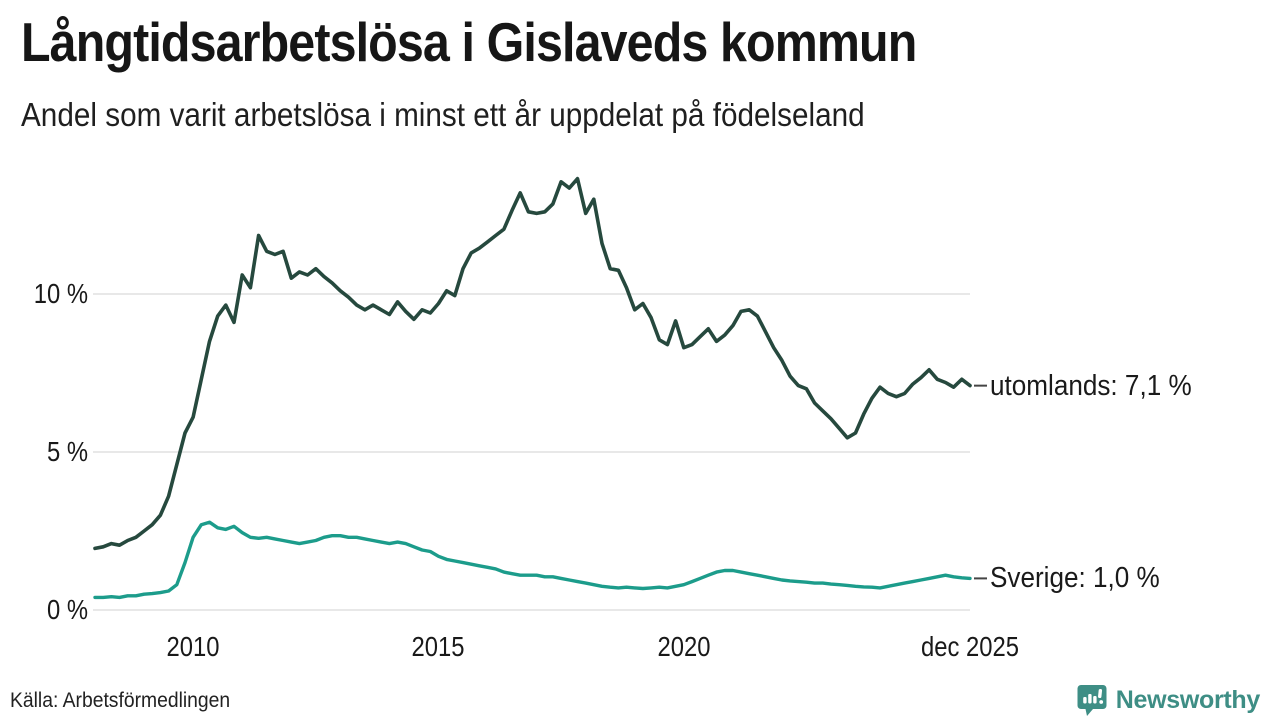 Image resolution: width=1280 pixels, height=720 pixels. What do you see at coordinates (60, 293) in the screenshot?
I see `y-tick-label-10: 10 %` at bounding box center [60, 293].